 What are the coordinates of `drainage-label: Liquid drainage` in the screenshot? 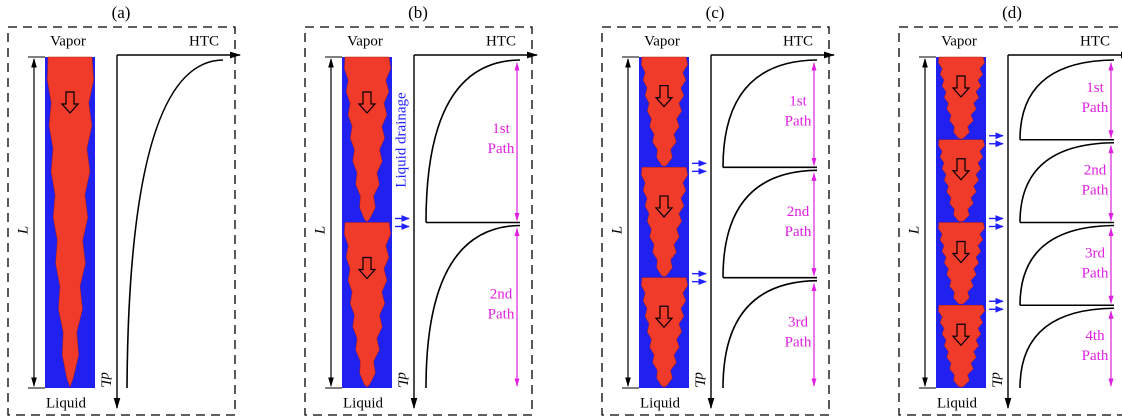 It's located at (401, 140).